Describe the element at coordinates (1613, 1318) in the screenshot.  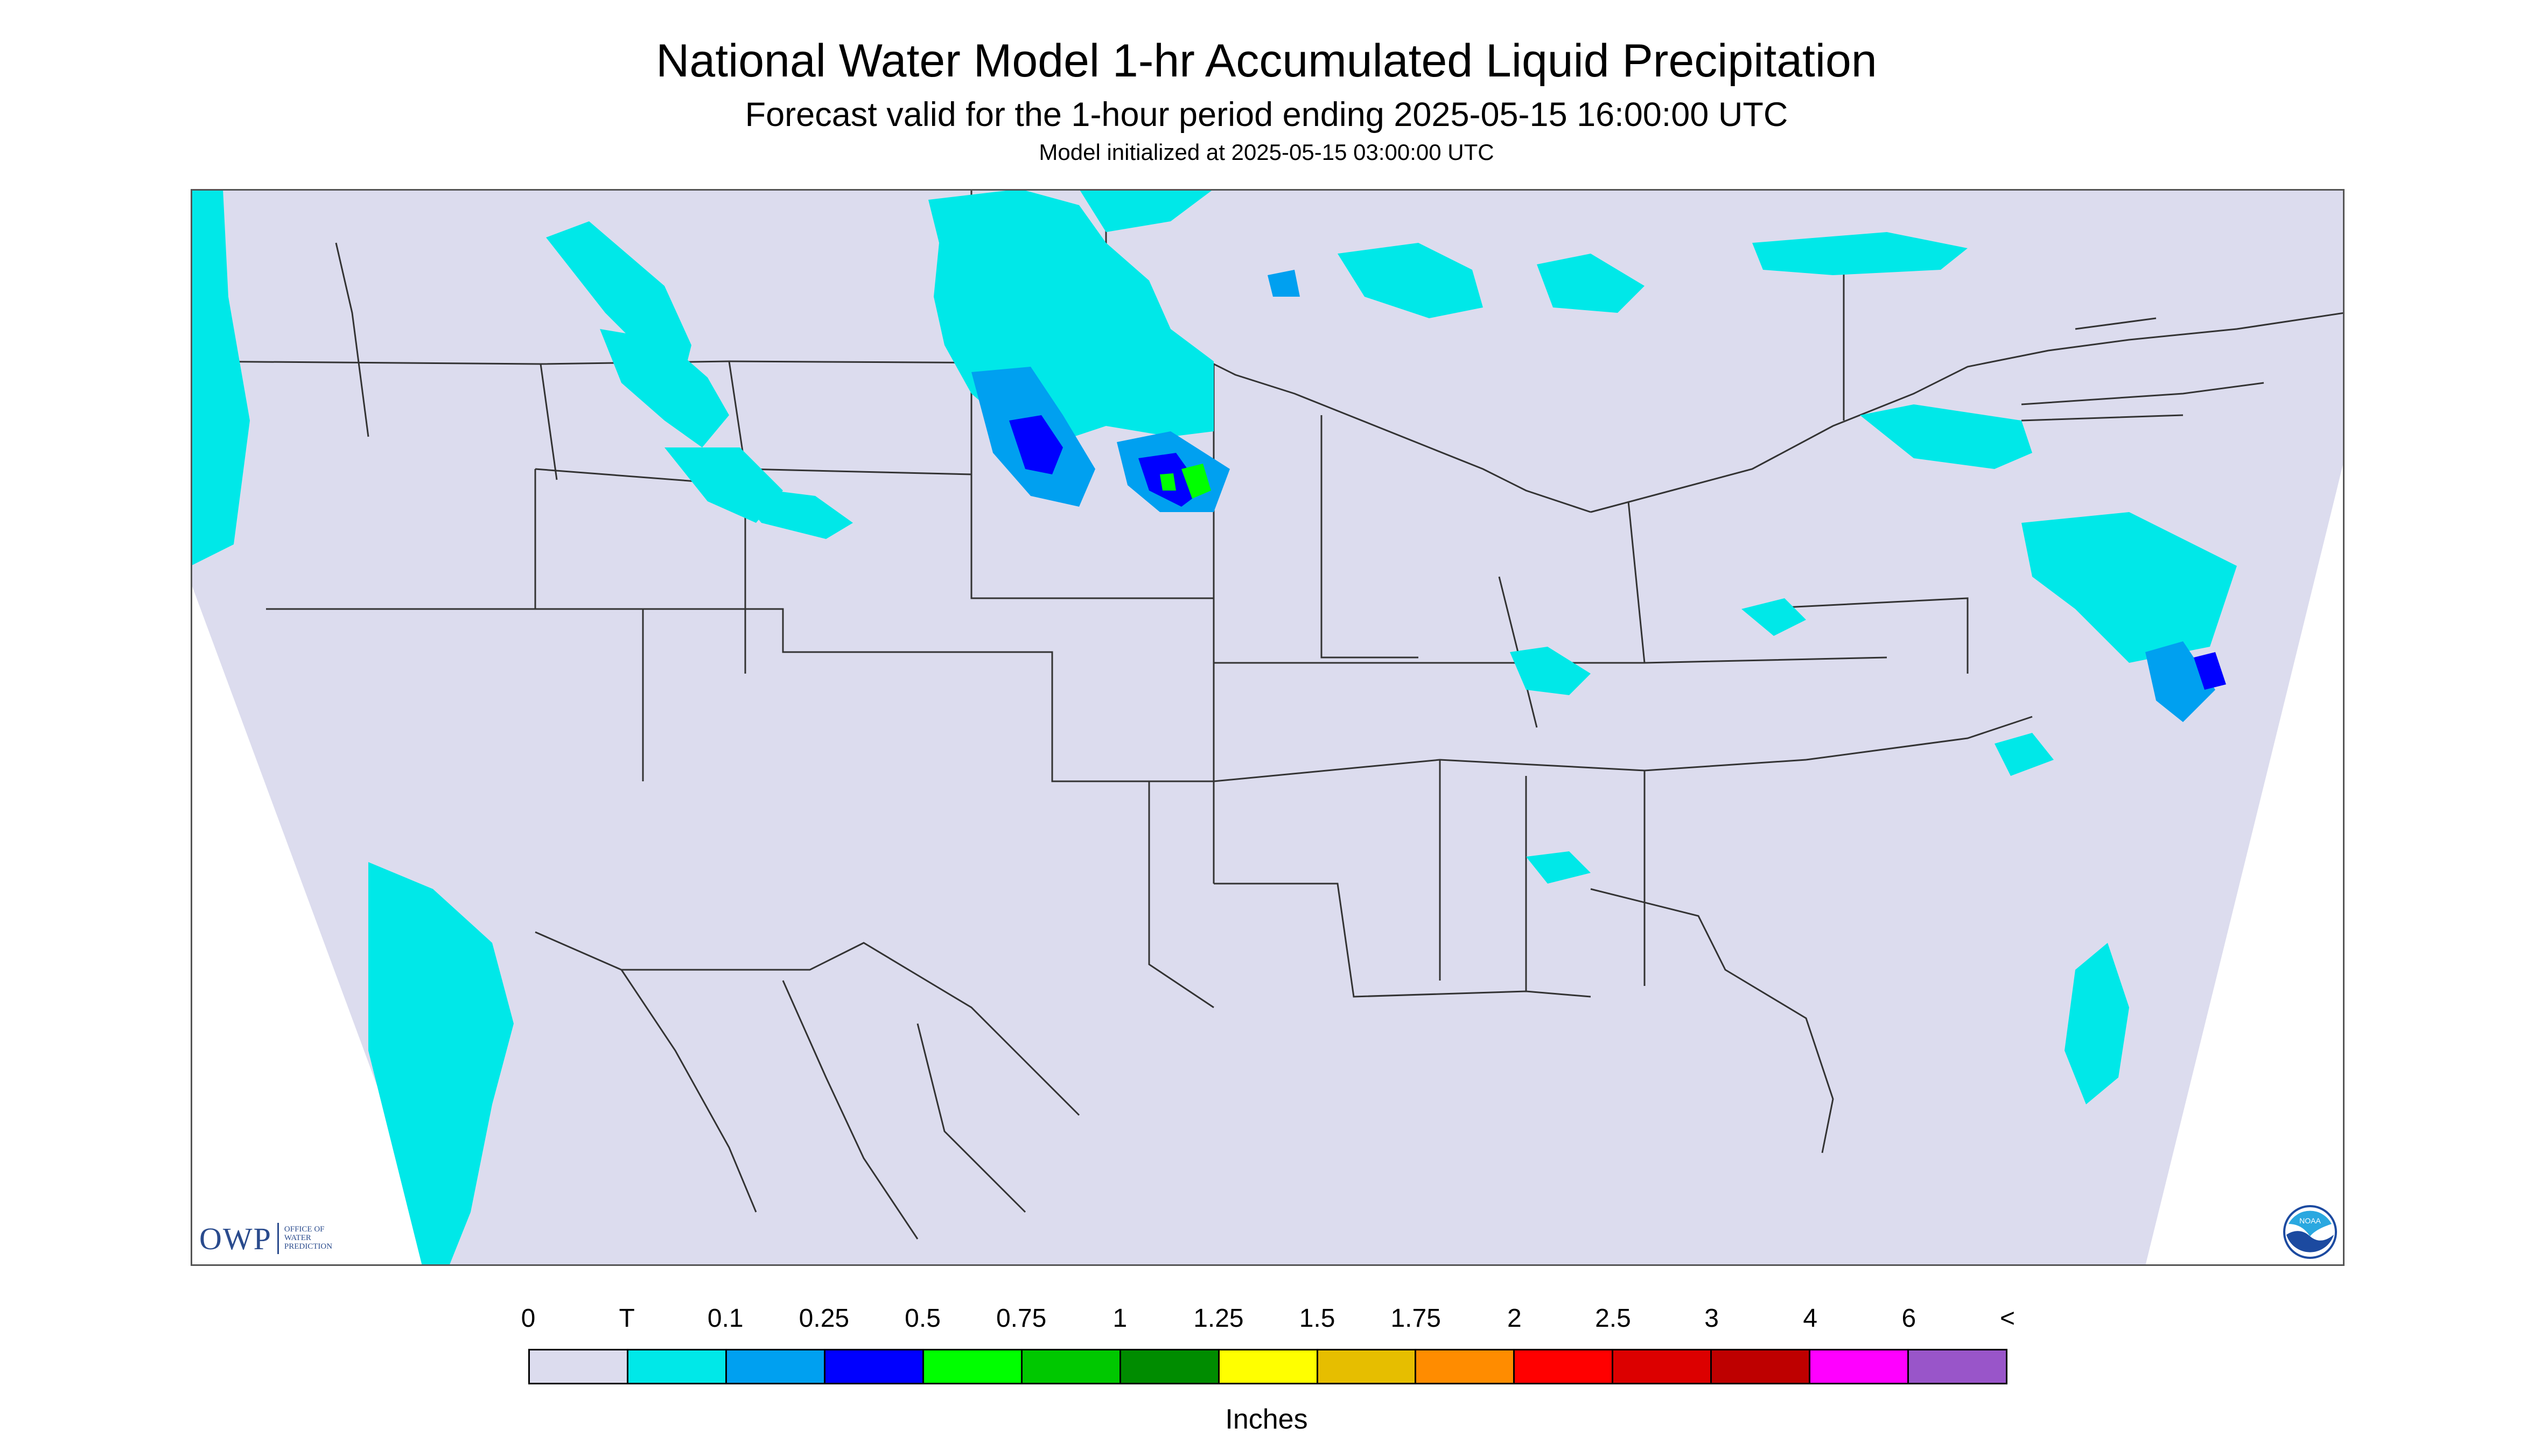
I see `legend-tick-label: 2.5` at that location.